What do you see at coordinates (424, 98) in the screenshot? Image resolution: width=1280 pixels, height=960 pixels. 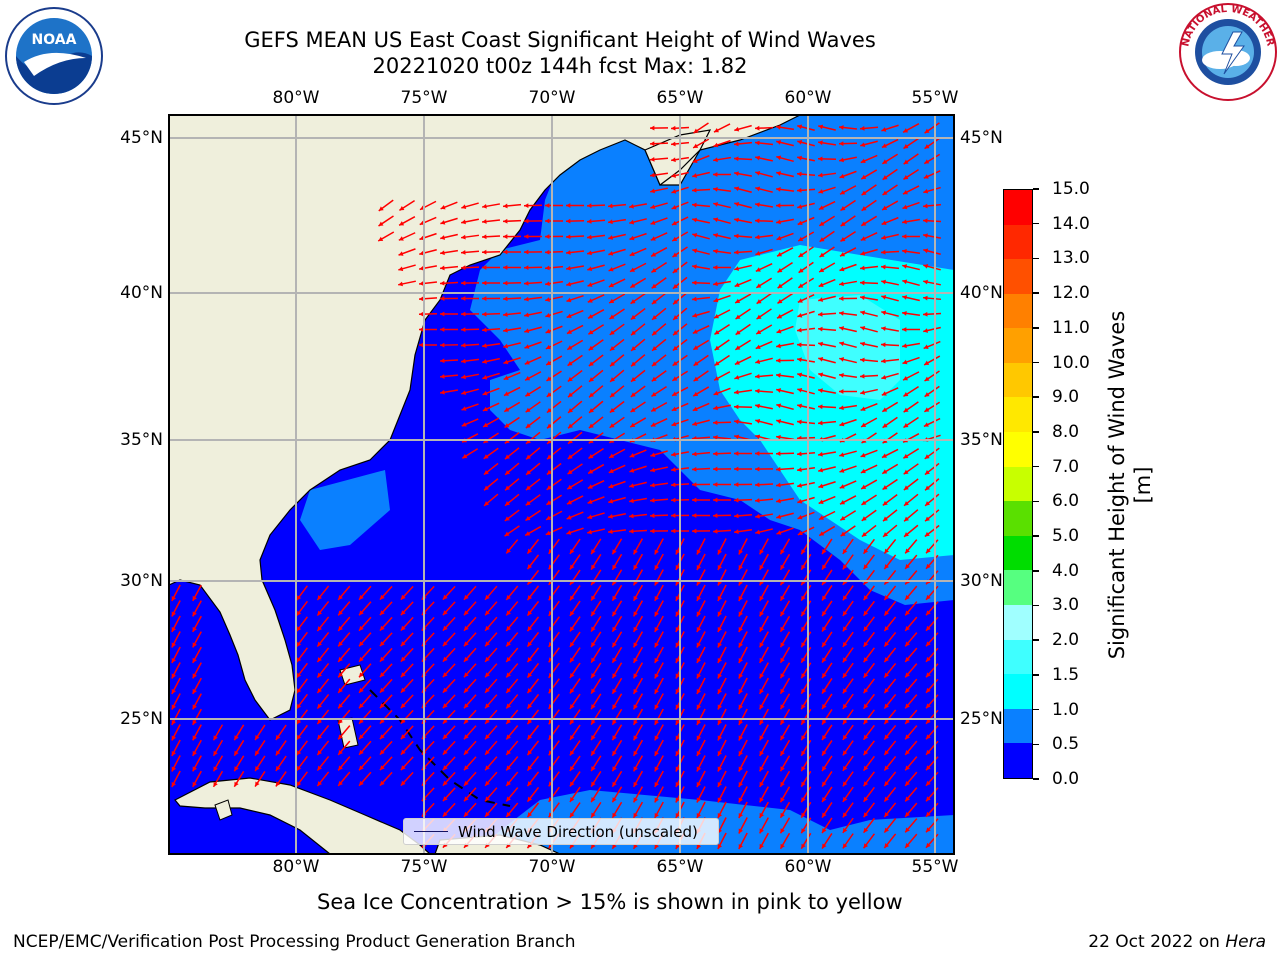 I see `lon-label-top: 75°W` at bounding box center [424, 98].